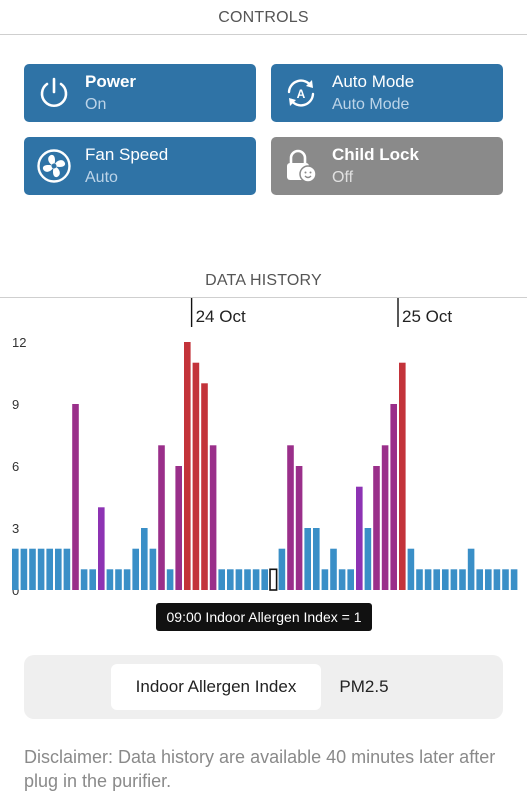 This screenshot has width=527, height=800. I want to click on child-lock-tile: Child Lock Off, so click(387, 166).